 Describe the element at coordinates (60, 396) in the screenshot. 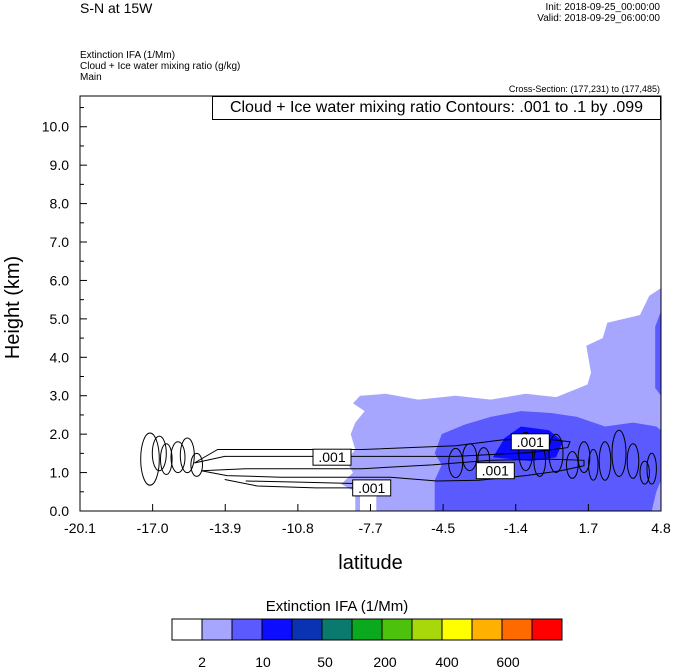

I see `y-tick-label: 3.0` at that location.